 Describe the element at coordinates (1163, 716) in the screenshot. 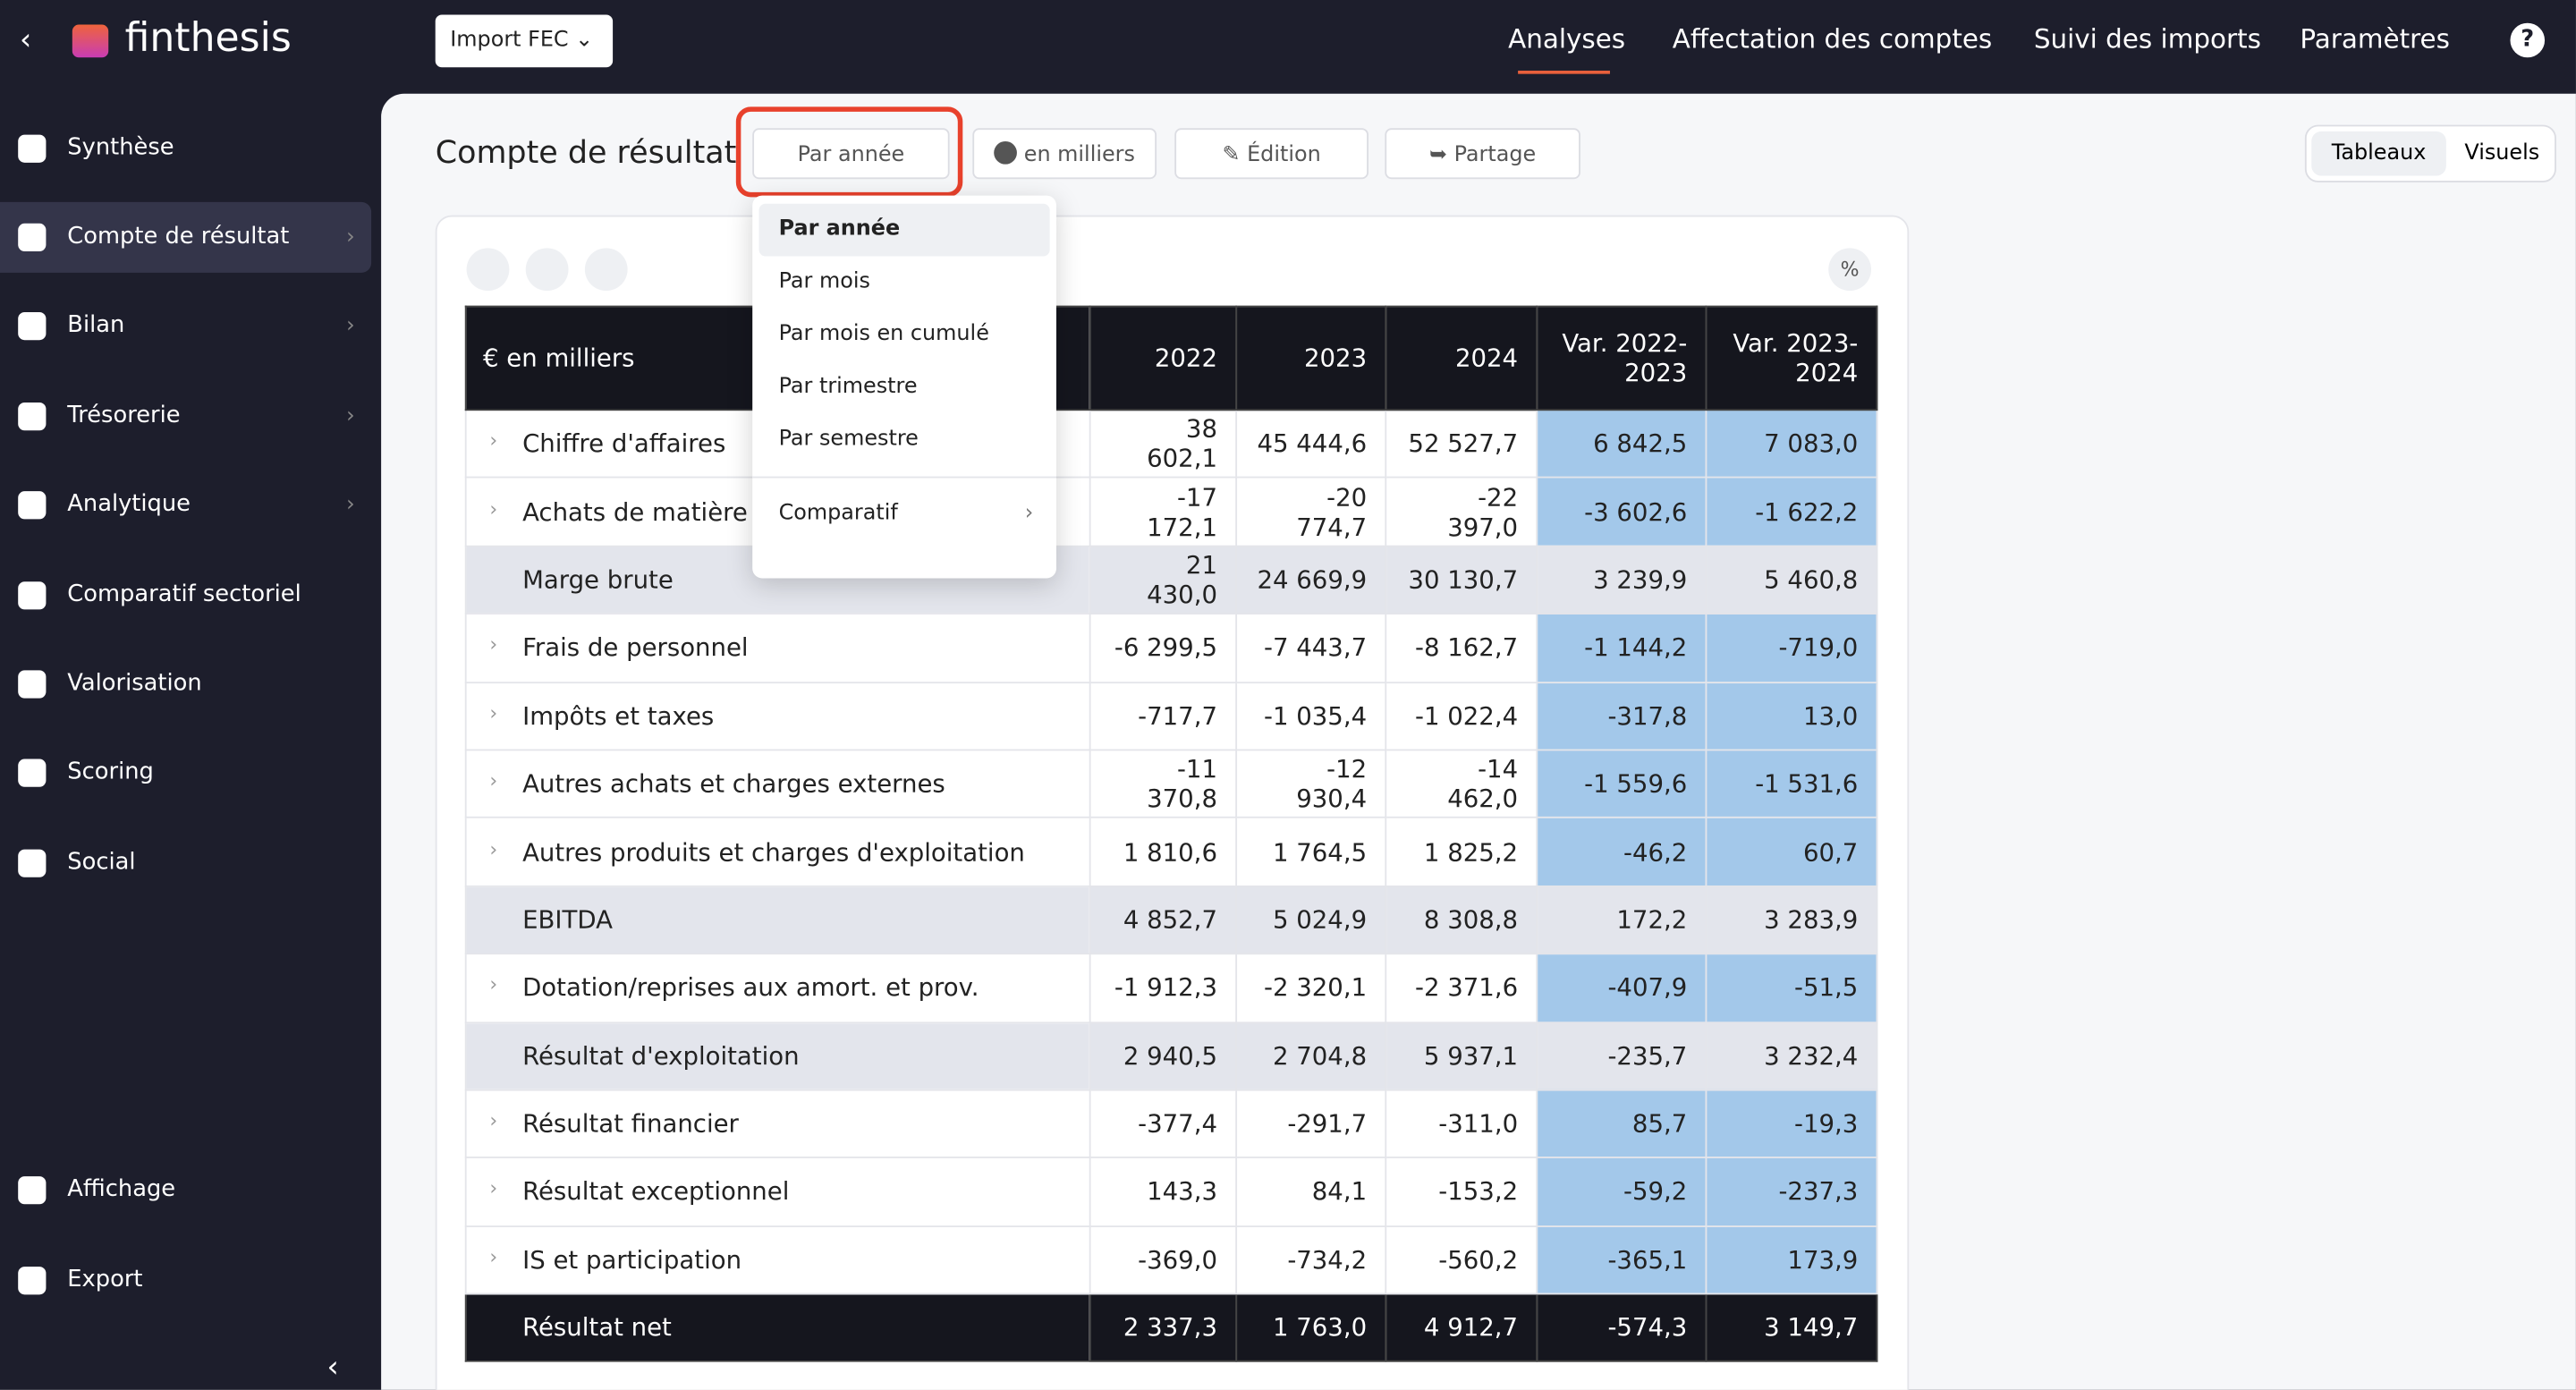

I see `cell: -717,7` at that location.